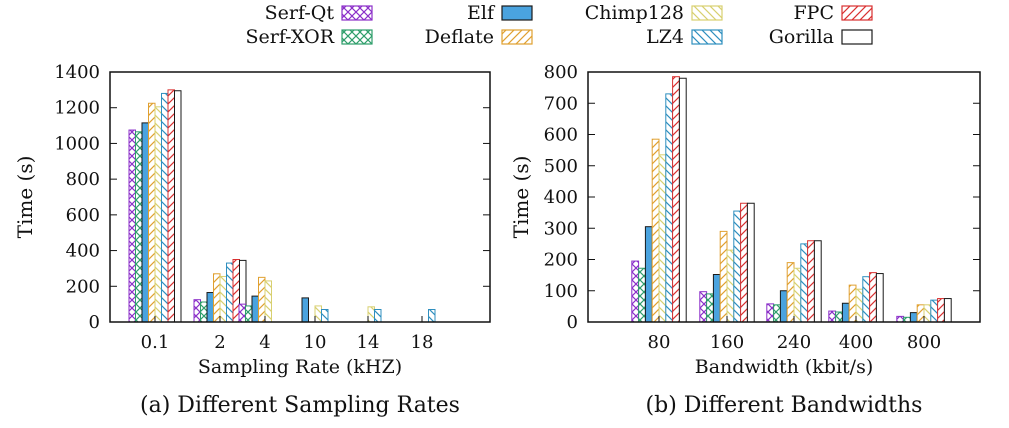 The width and height of the screenshot is (1009, 428). Describe the element at coordinates (821, 37) in the screenshot. I see `legend-item-gorilla: Gorilla` at that location.